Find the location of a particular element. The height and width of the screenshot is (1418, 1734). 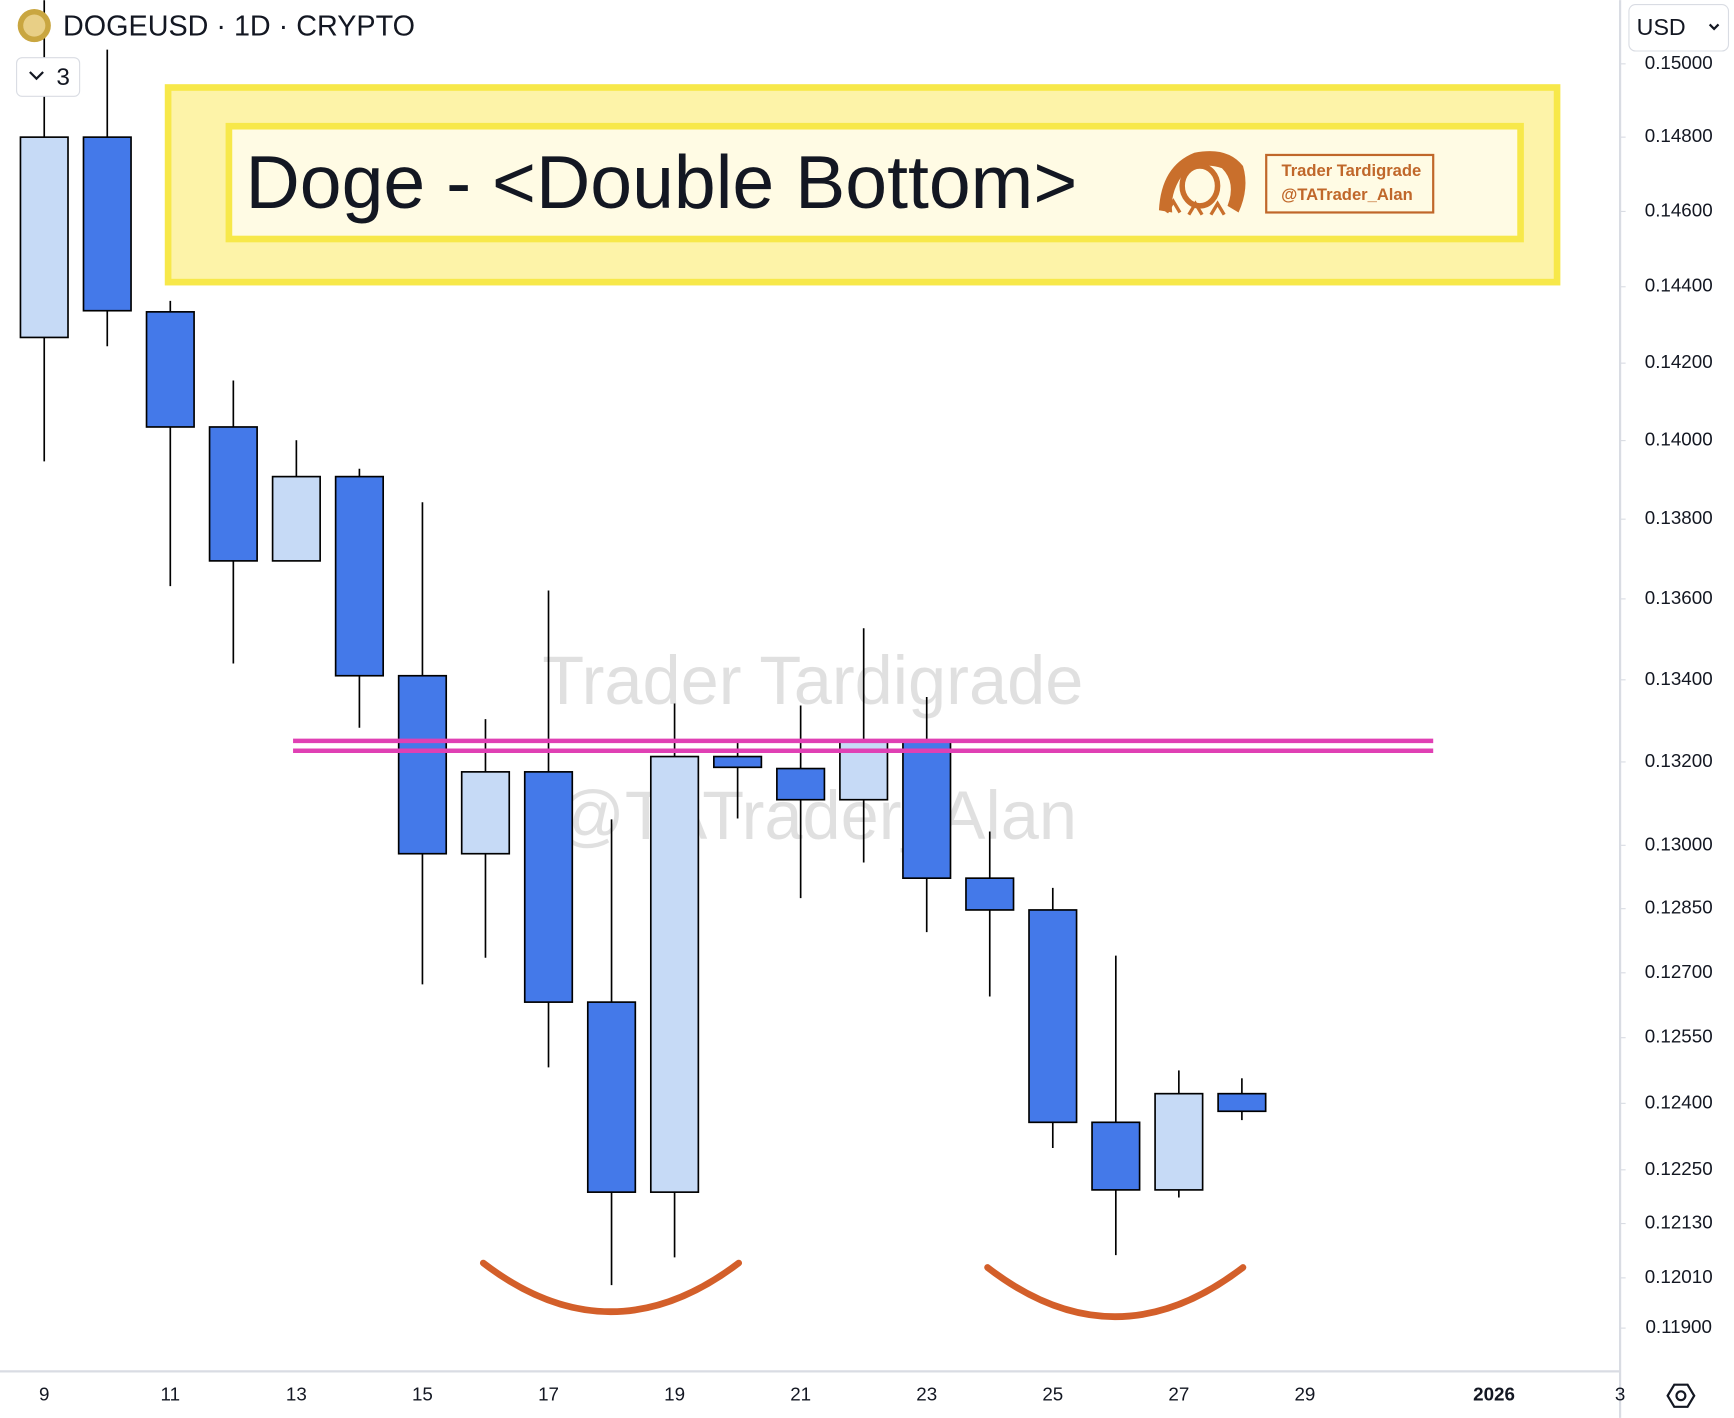

y-tick-label: 0.12850 is located at coordinates (1679, 907).